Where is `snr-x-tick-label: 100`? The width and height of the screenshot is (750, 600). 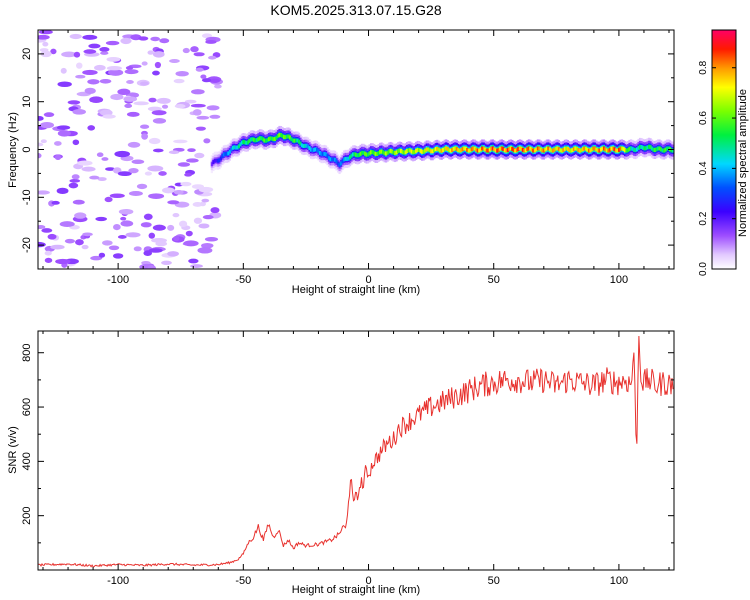
snr-x-tick-label: 100 is located at coordinates (619, 581).